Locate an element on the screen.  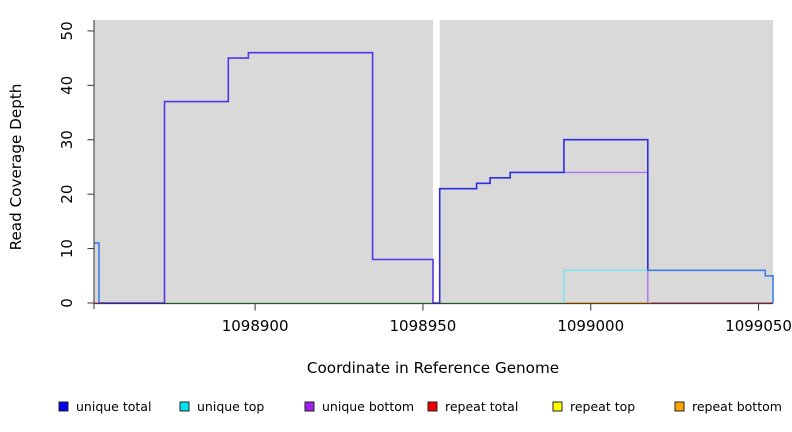
legend-item: repeat top is located at coordinates (593, 406).